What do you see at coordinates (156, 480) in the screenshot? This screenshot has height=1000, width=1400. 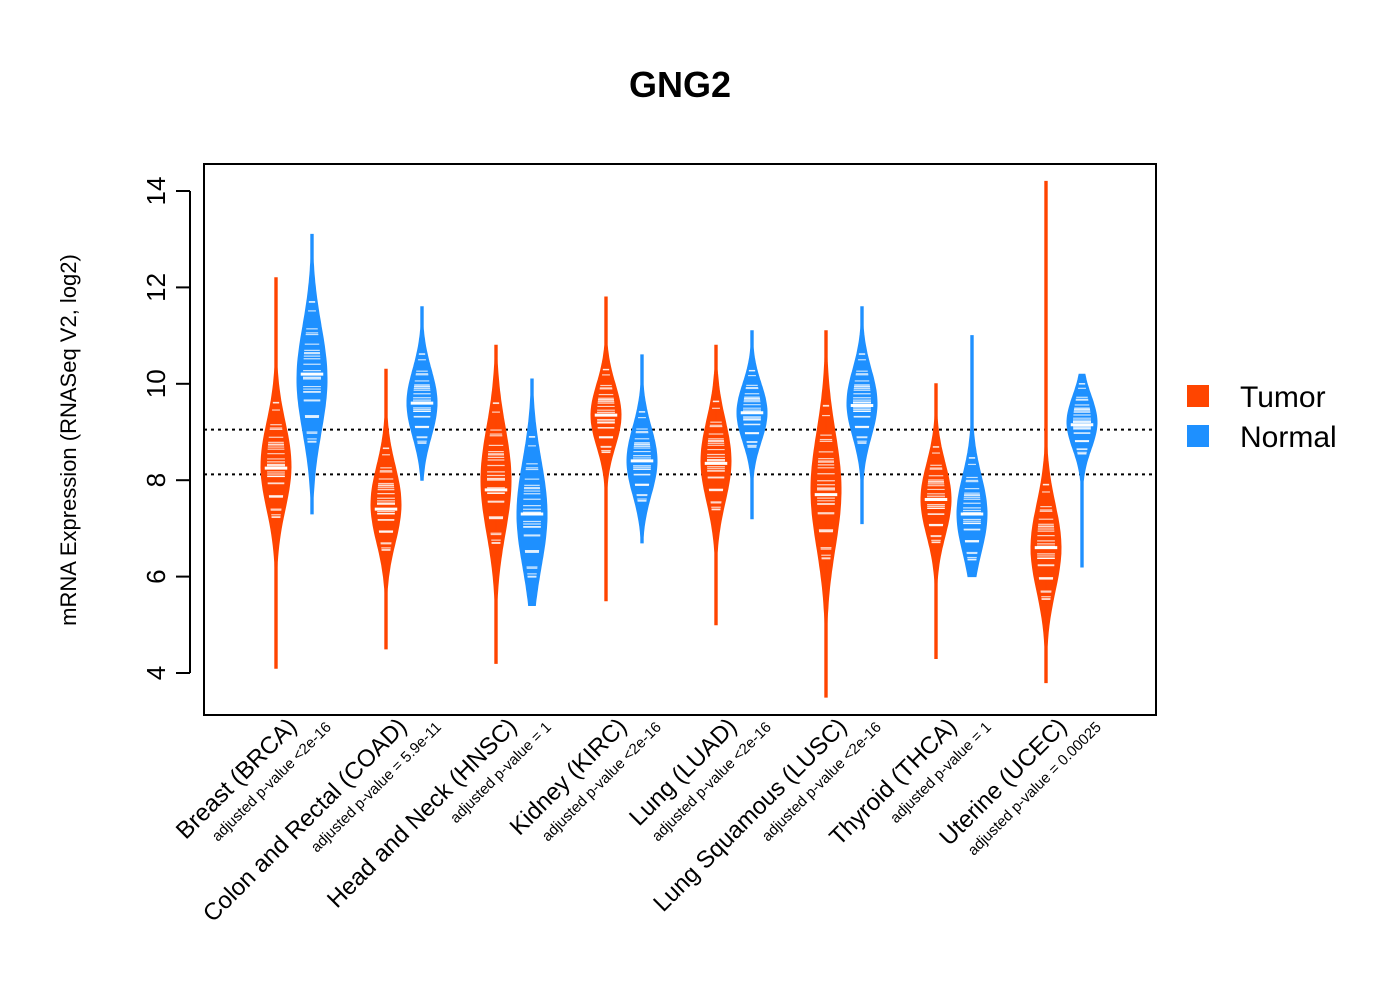 I see `y-tick-label: 8` at bounding box center [156, 480].